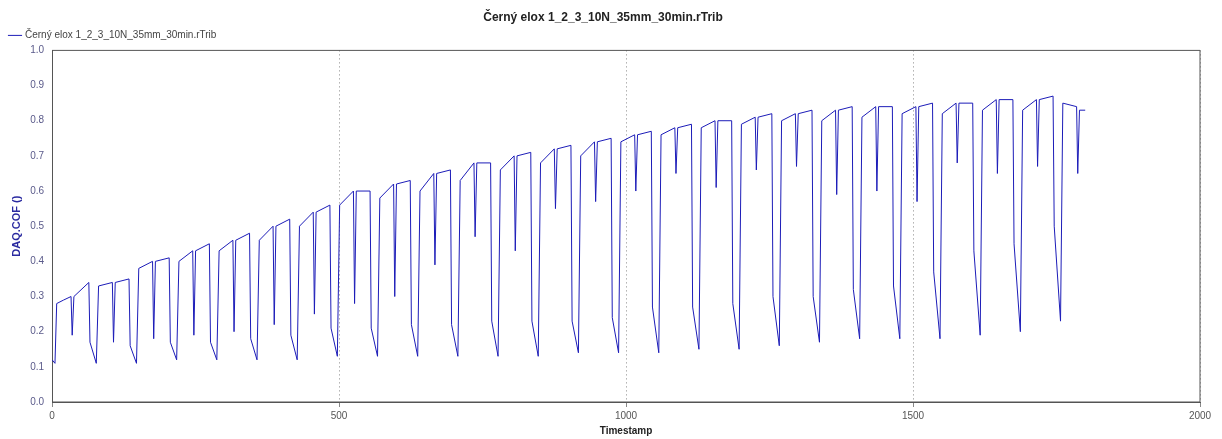 Image resolution: width=1222 pixels, height=439 pixels. I want to click on y-tick-label: 0.4, so click(37, 261).